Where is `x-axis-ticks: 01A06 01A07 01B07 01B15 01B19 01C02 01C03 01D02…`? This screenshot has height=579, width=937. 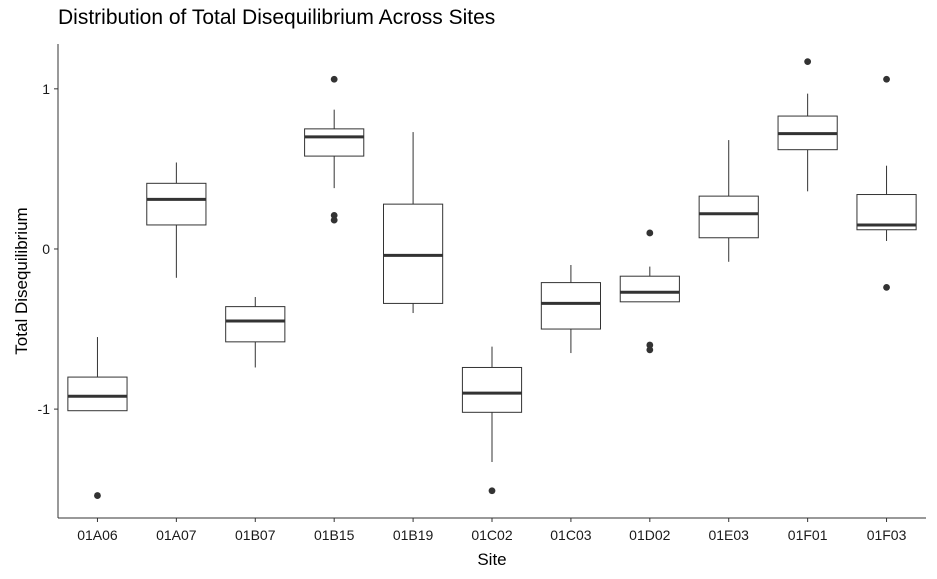 x-axis-ticks: 01A06 01A07 01B07 01B15 01B19 01C02 01C03 01D02… is located at coordinates (492, 530).